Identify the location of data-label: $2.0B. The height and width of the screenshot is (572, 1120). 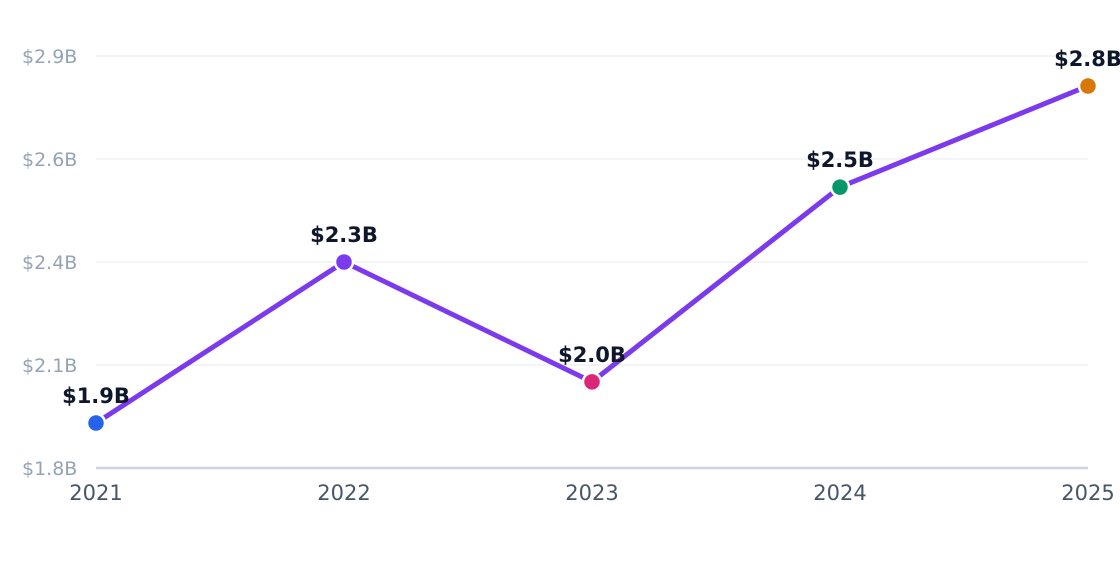
(592, 355).